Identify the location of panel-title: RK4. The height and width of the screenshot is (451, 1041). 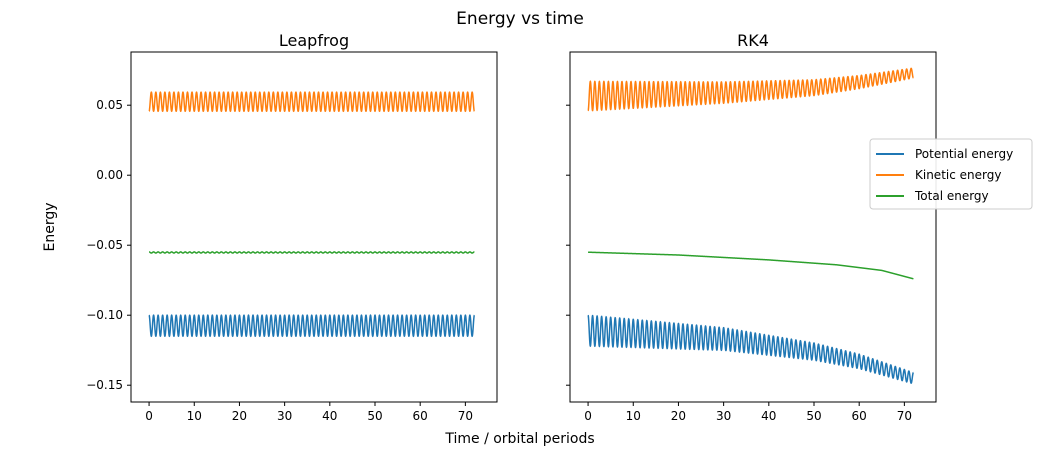
(753, 40).